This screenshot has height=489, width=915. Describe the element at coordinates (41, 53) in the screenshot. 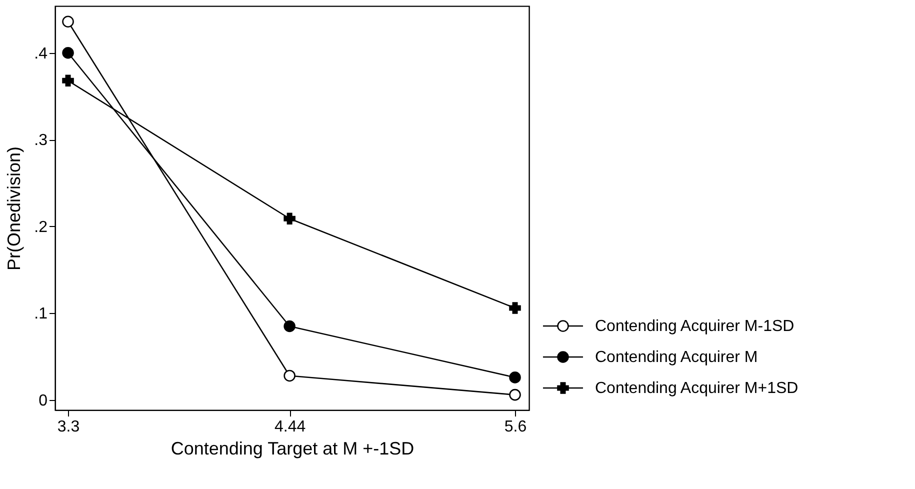

I see `y-tick-label: .4` at that location.